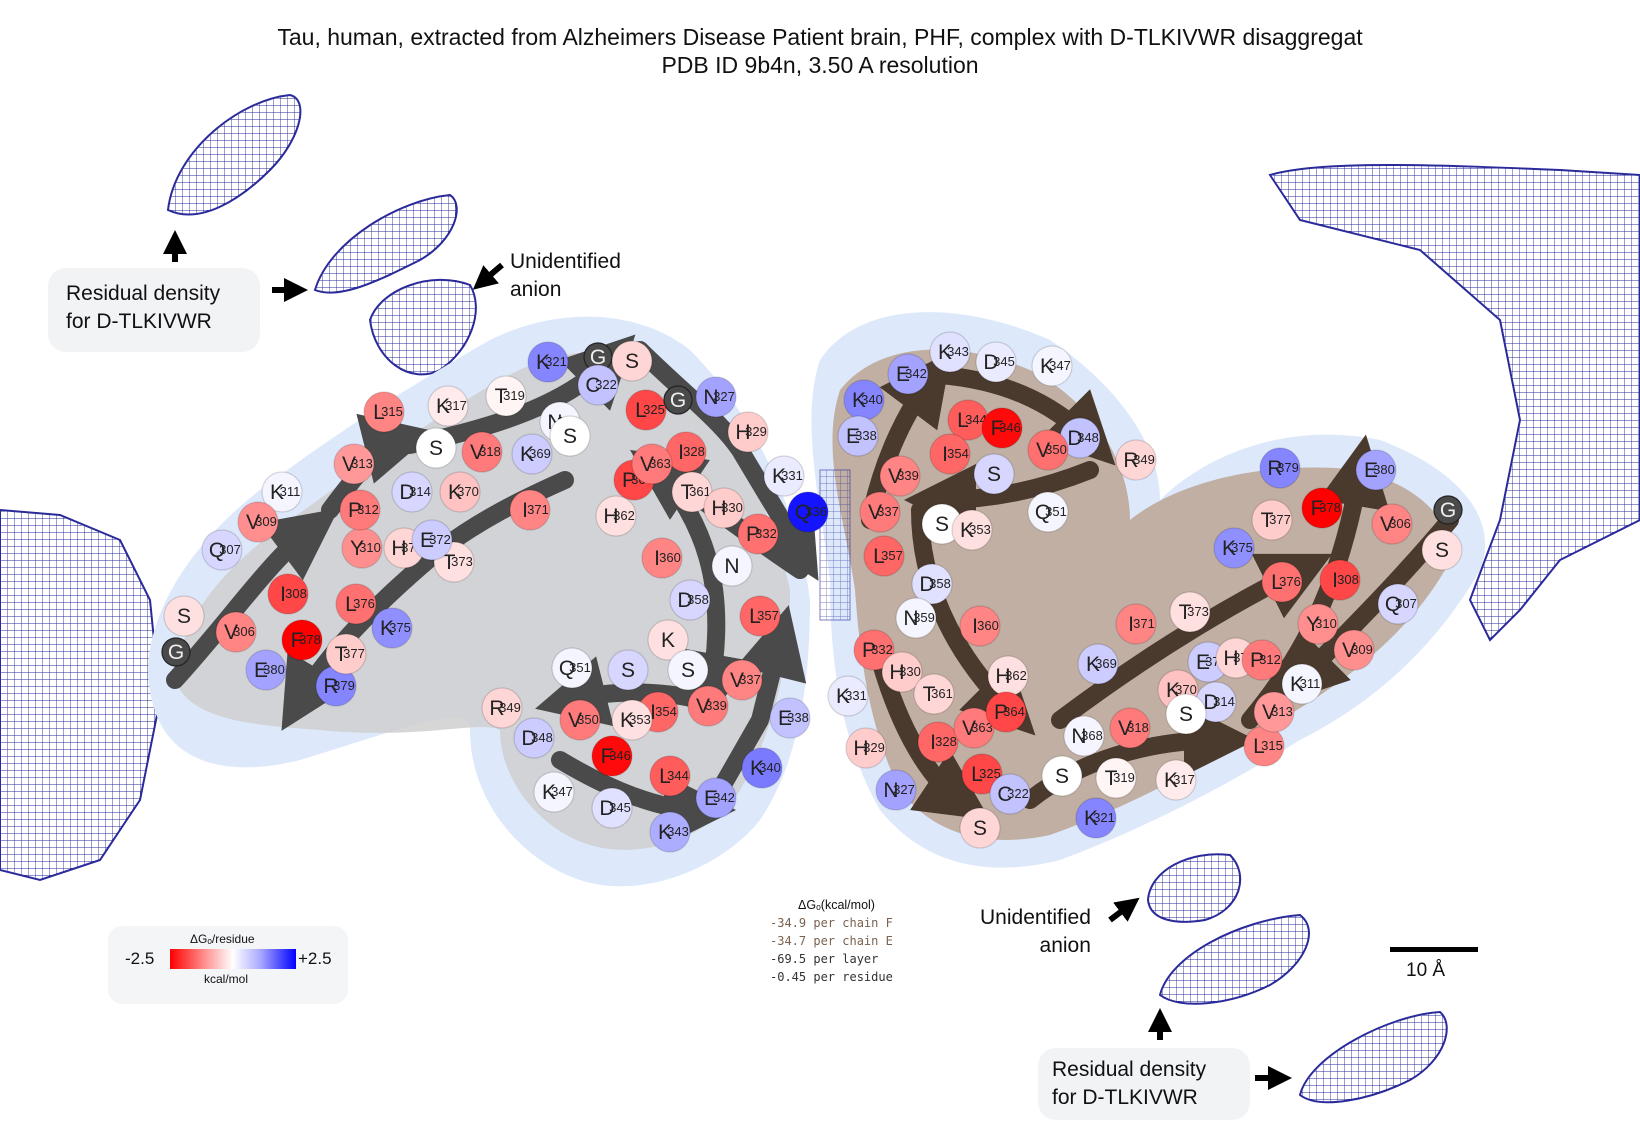  I want to click on mesh-left-edge, so click(81, 695).